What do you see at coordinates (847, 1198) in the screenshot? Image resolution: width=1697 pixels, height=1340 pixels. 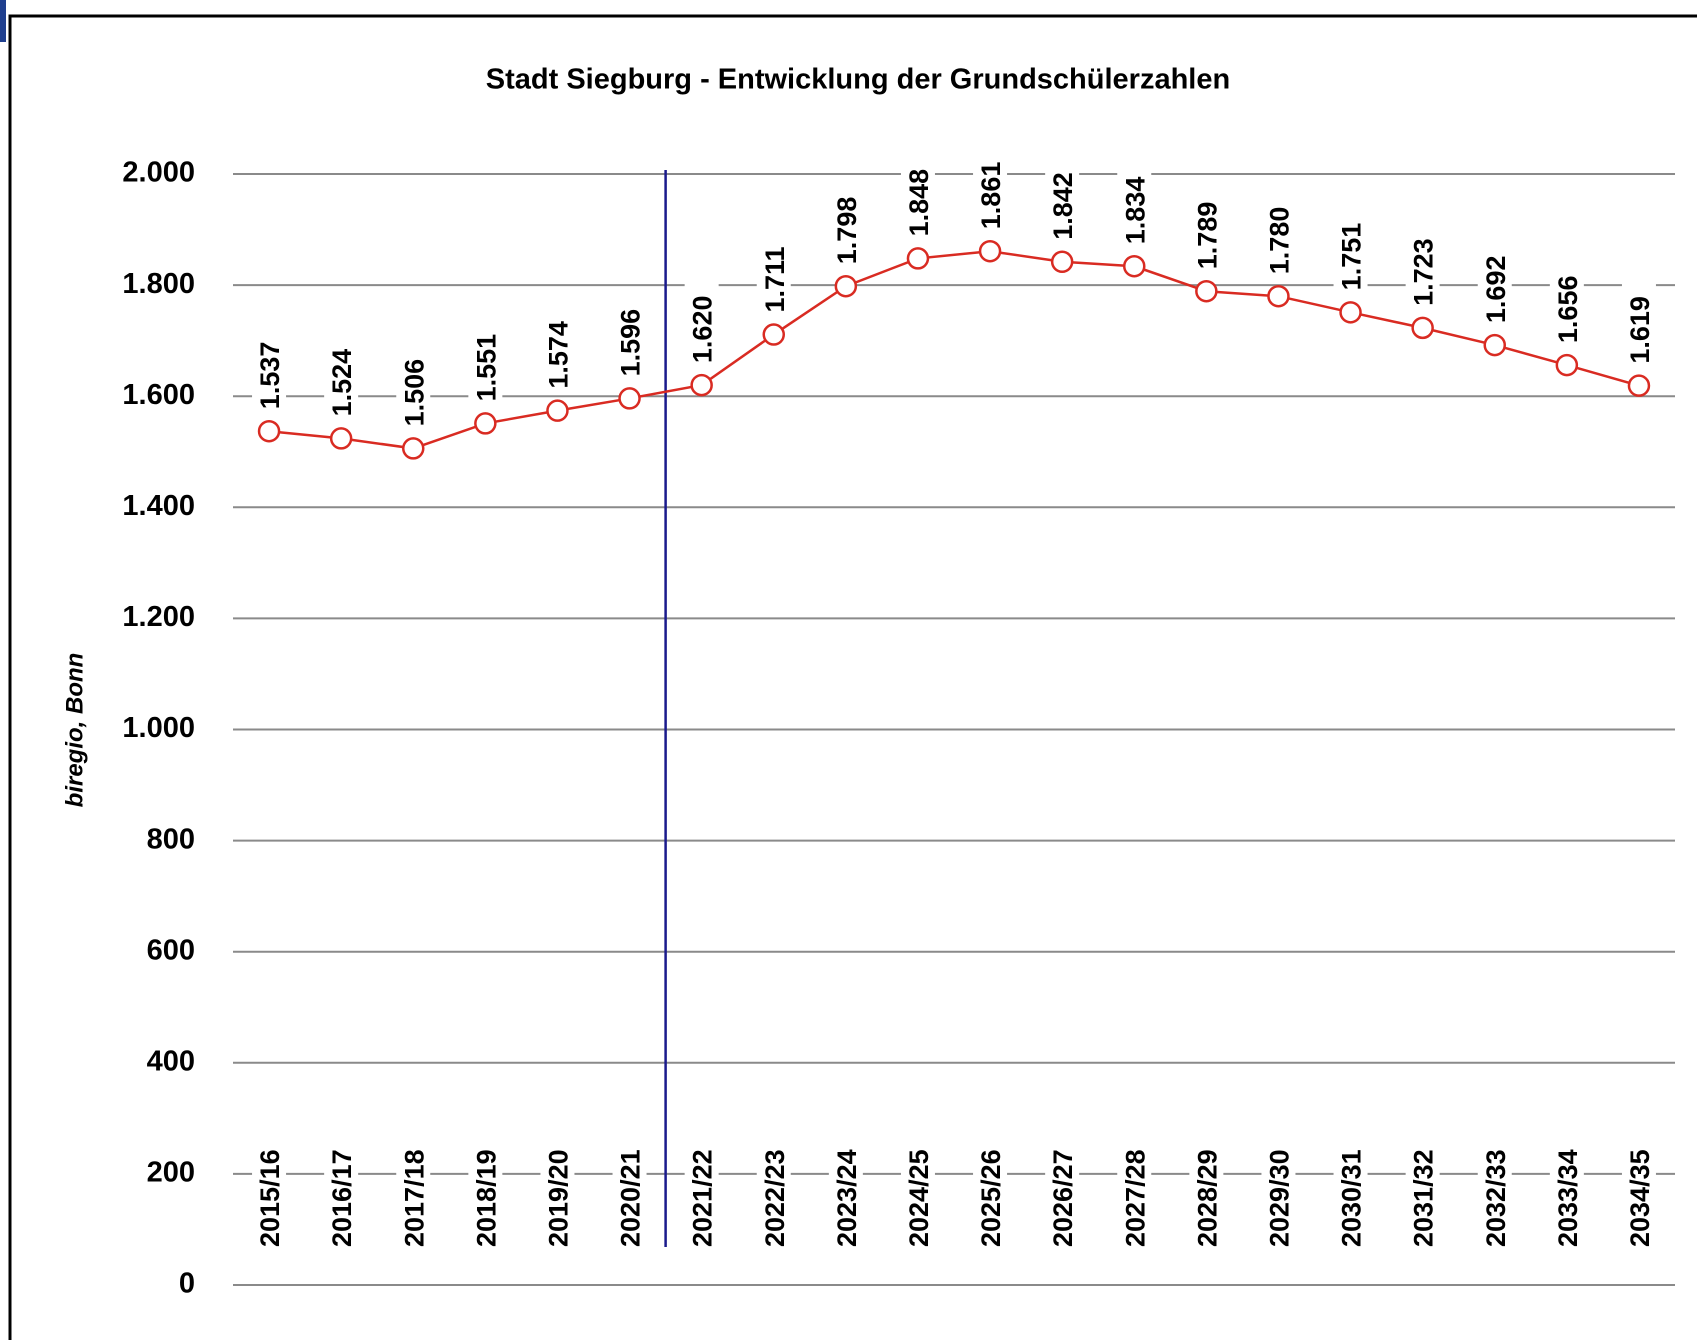 I see `x-tick-label: 2023/24` at bounding box center [847, 1198].